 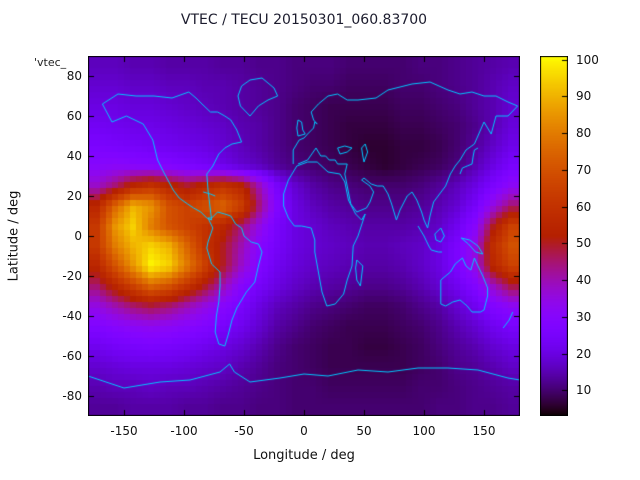 What do you see at coordinates (584, 96) in the screenshot?
I see `colorbar-tick-label: 90` at bounding box center [584, 96].